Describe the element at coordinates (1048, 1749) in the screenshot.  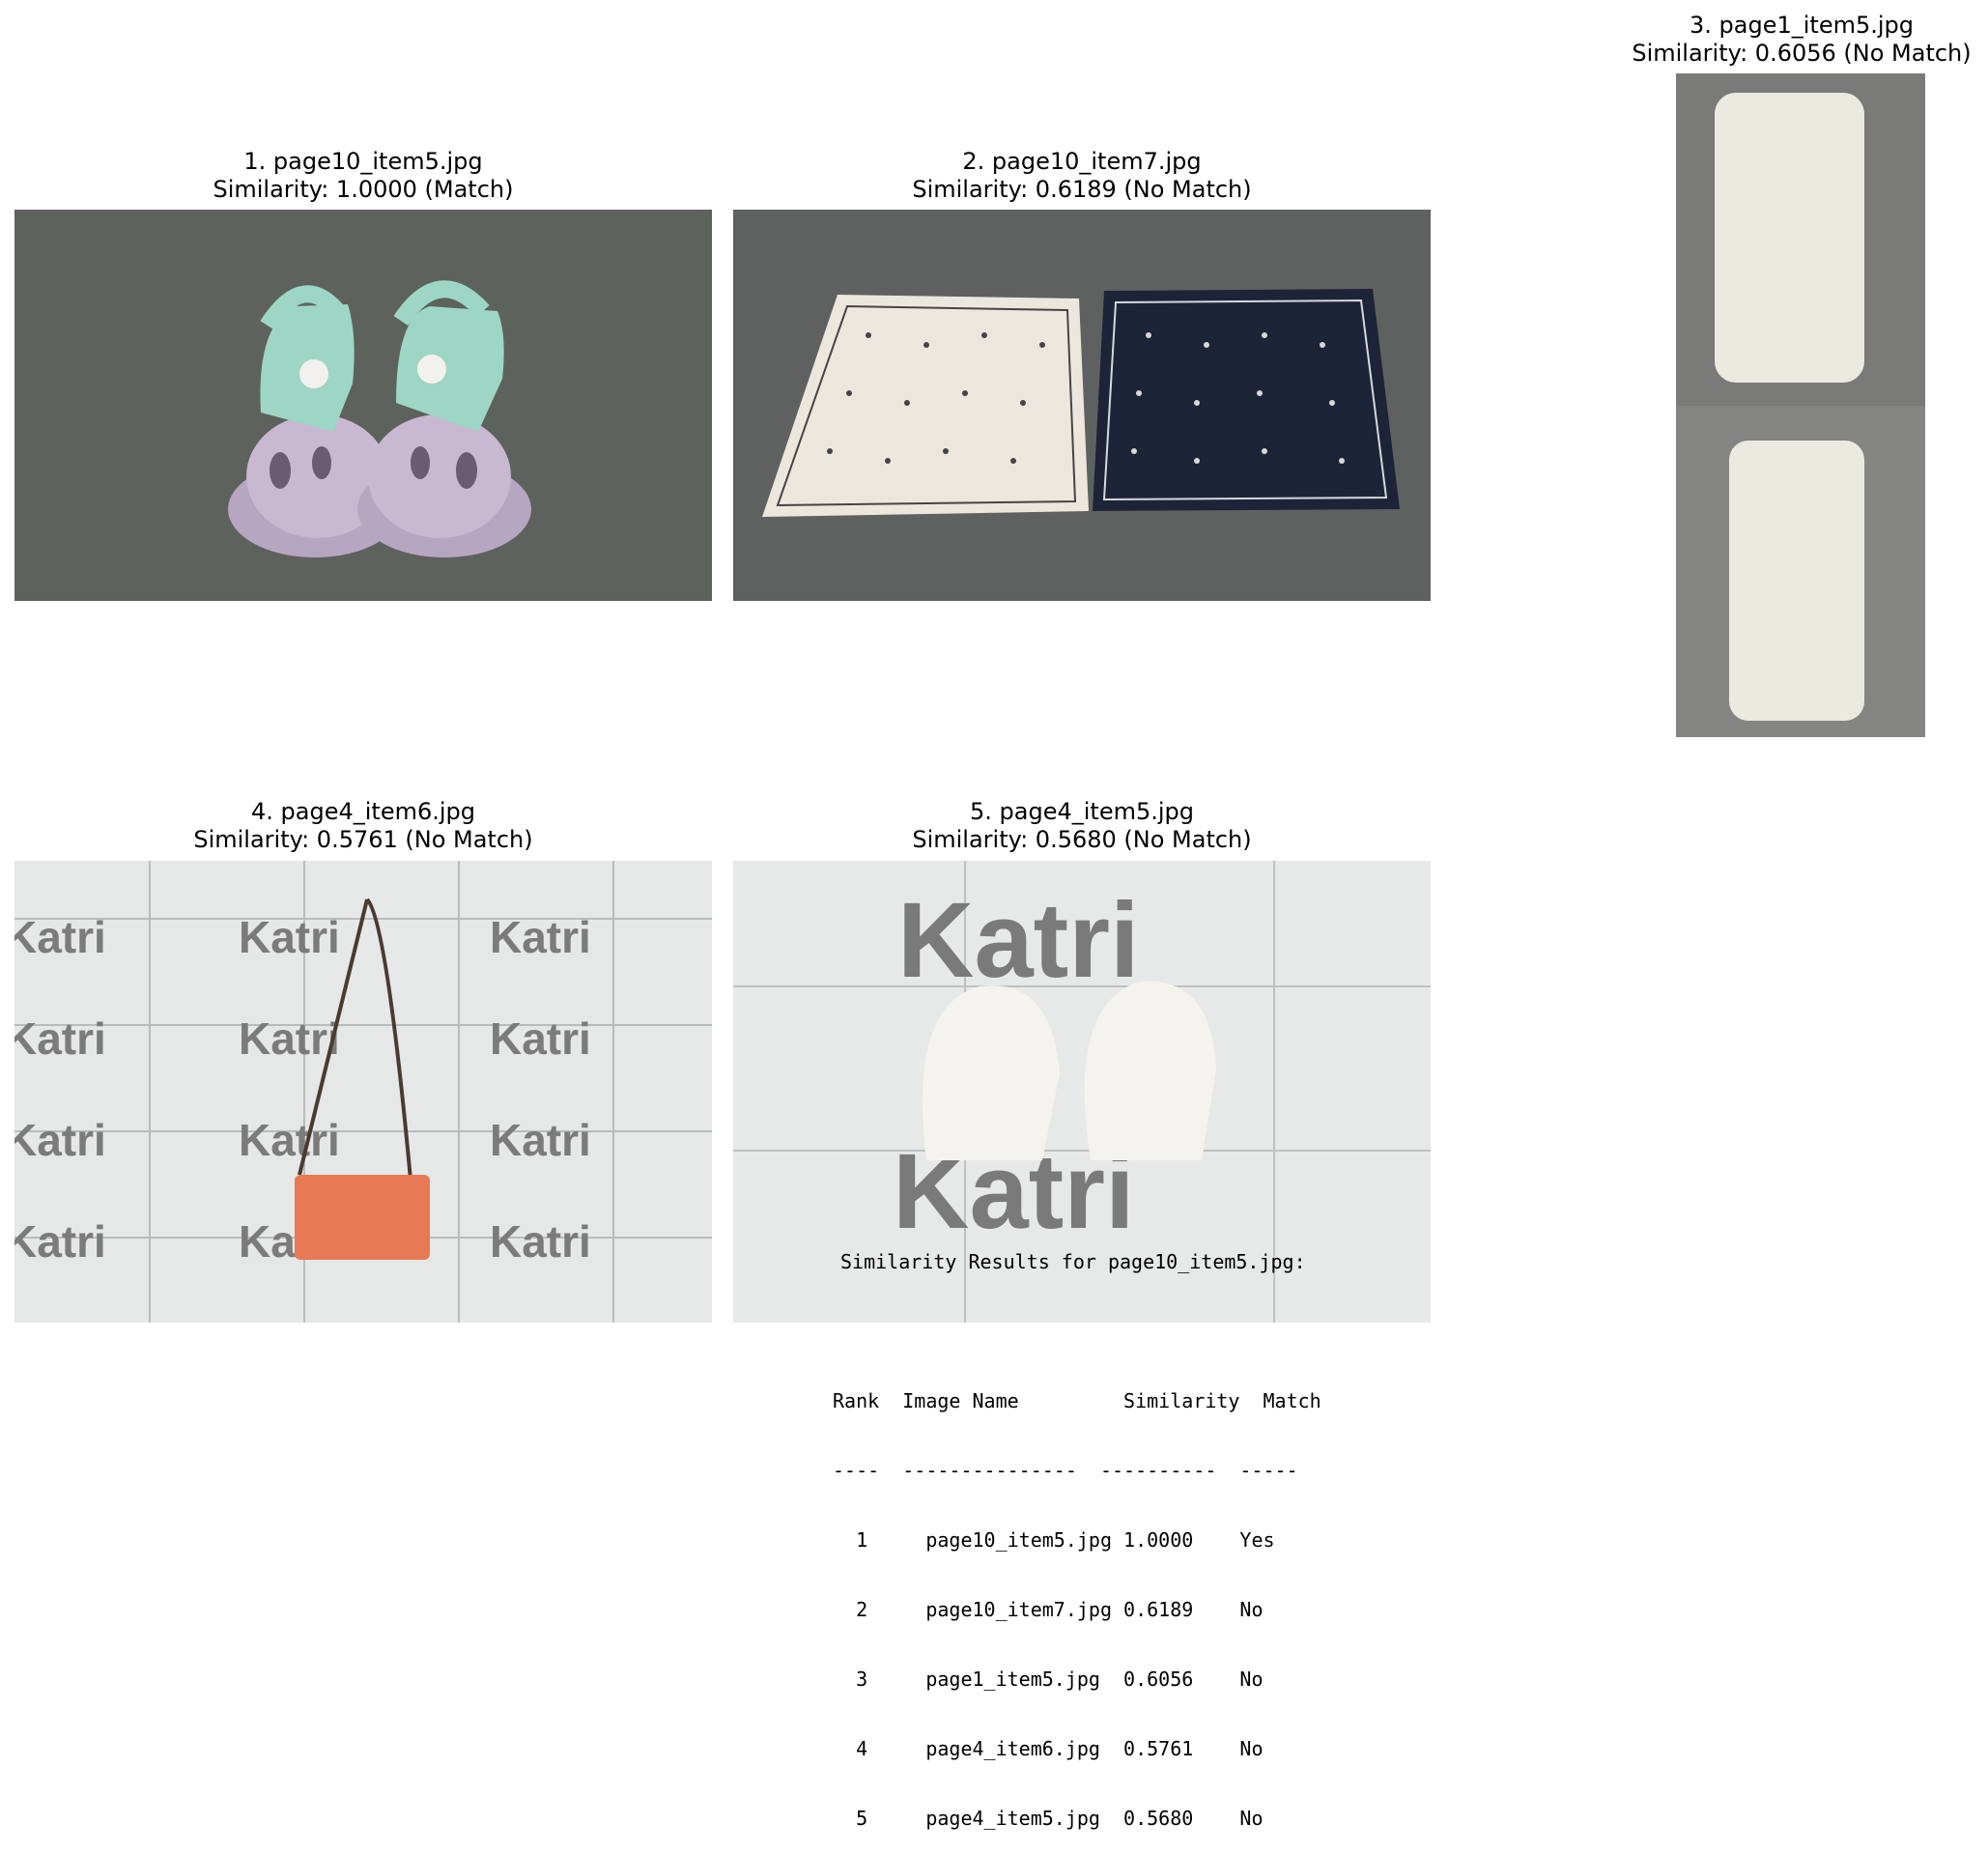
I see `results-row: 4 page4_item6.jpg 0.5761 No` at that location.